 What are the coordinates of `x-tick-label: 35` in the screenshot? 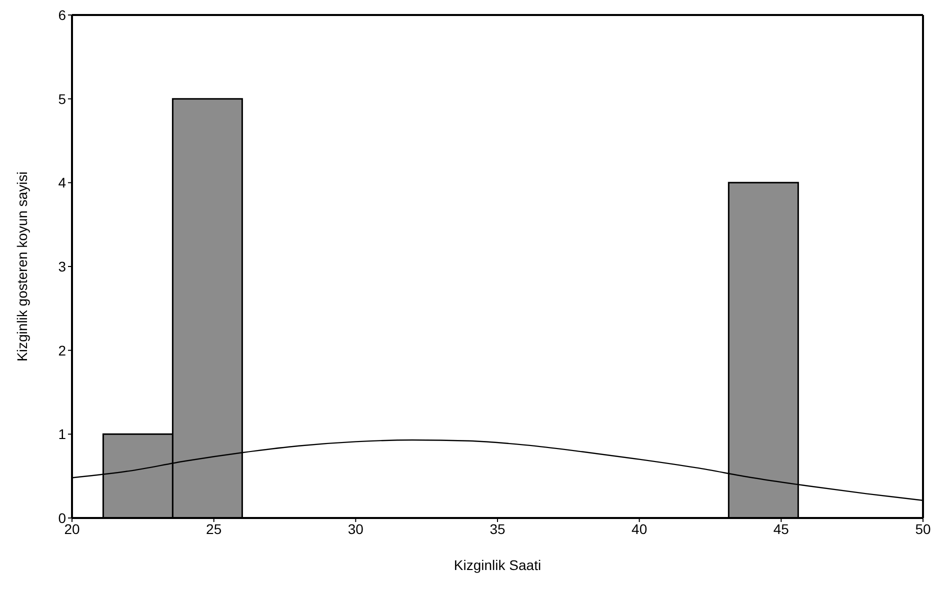 It's located at (498, 528).